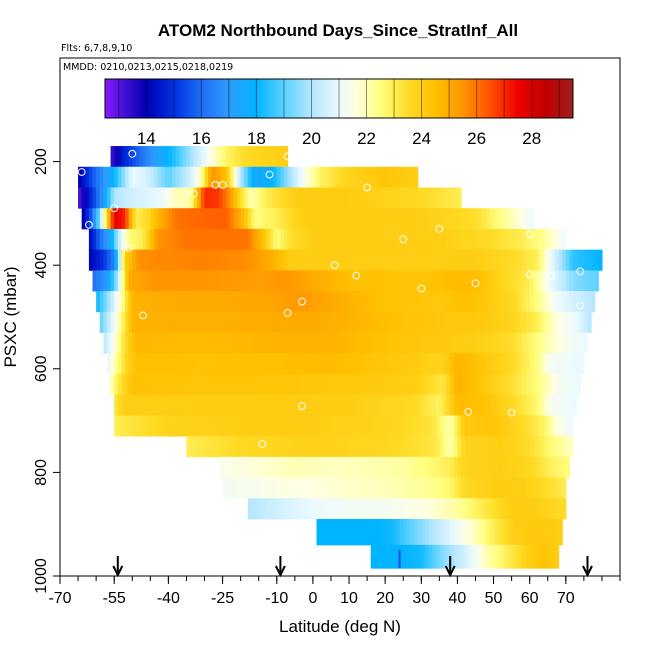 This screenshot has height=650, width=650. I want to click on x-tick-label: -55, so click(114, 598).